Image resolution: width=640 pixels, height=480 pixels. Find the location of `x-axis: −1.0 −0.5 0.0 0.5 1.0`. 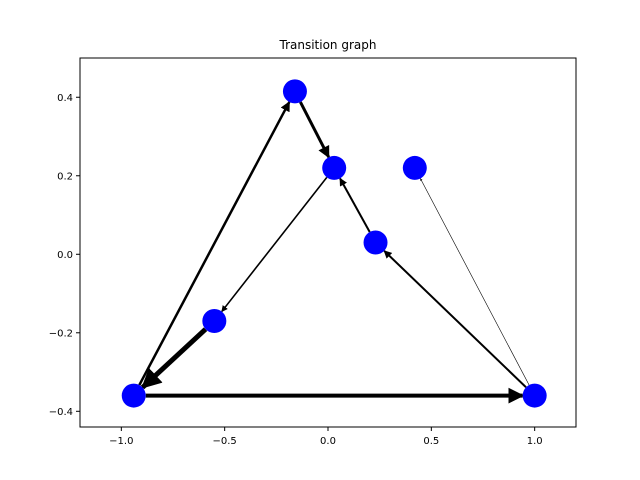

x-axis: −1.0 −0.5 0.0 0.5 1.0 is located at coordinates (326, 437).